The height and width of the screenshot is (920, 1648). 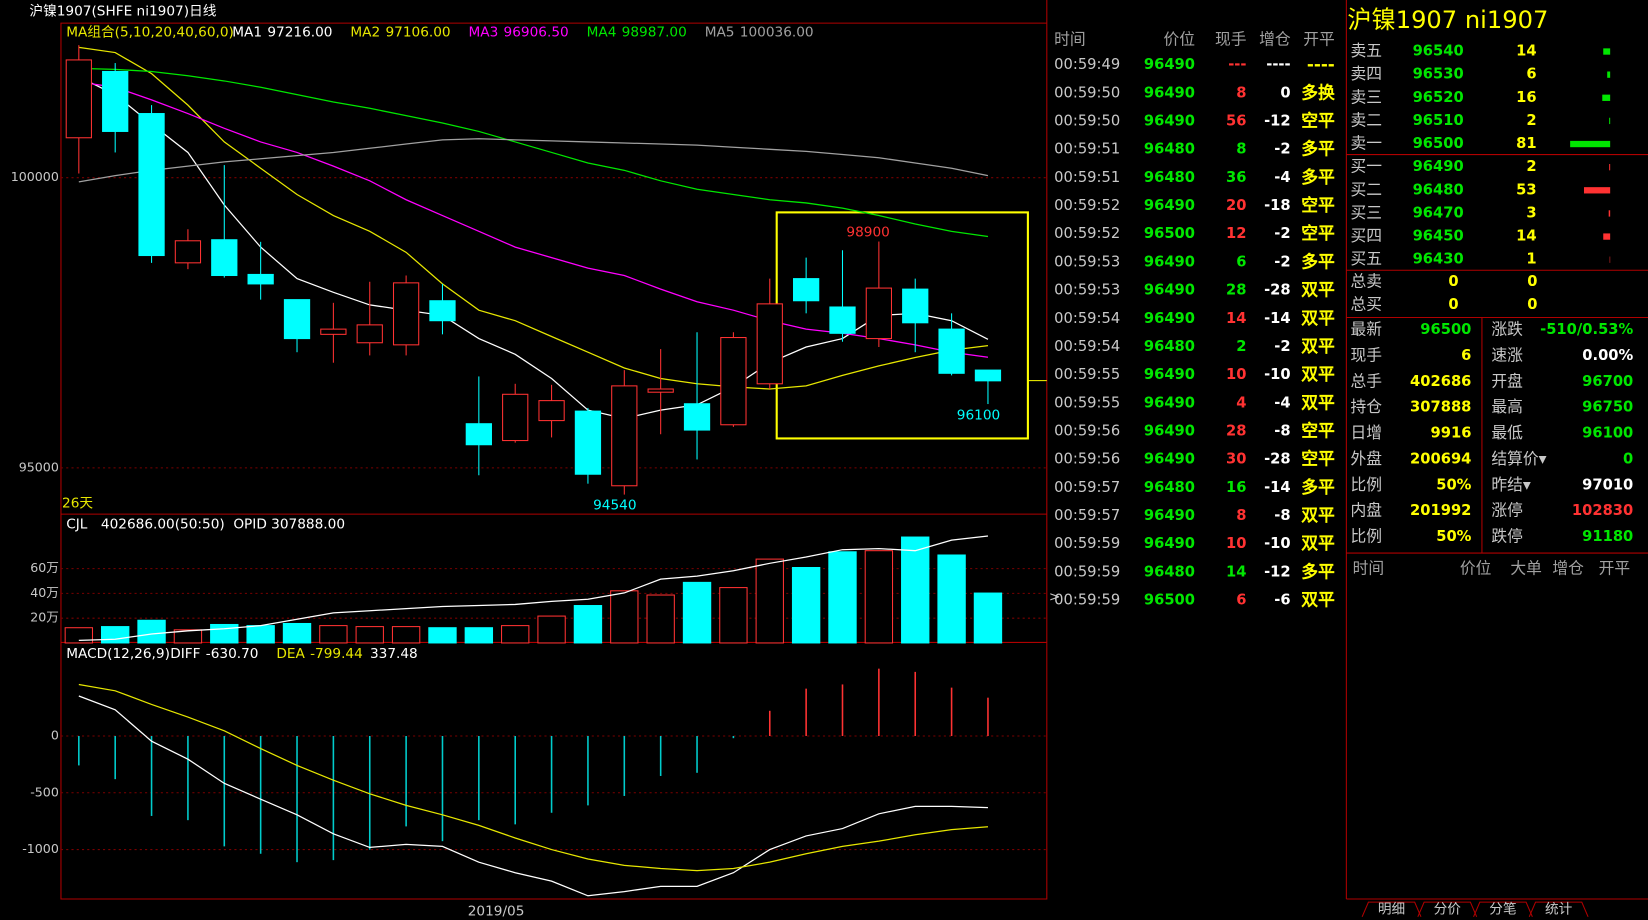 What do you see at coordinates (1241, 346) in the screenshot?
I see `table-cell: 2` at bounding box center [1241, 346].